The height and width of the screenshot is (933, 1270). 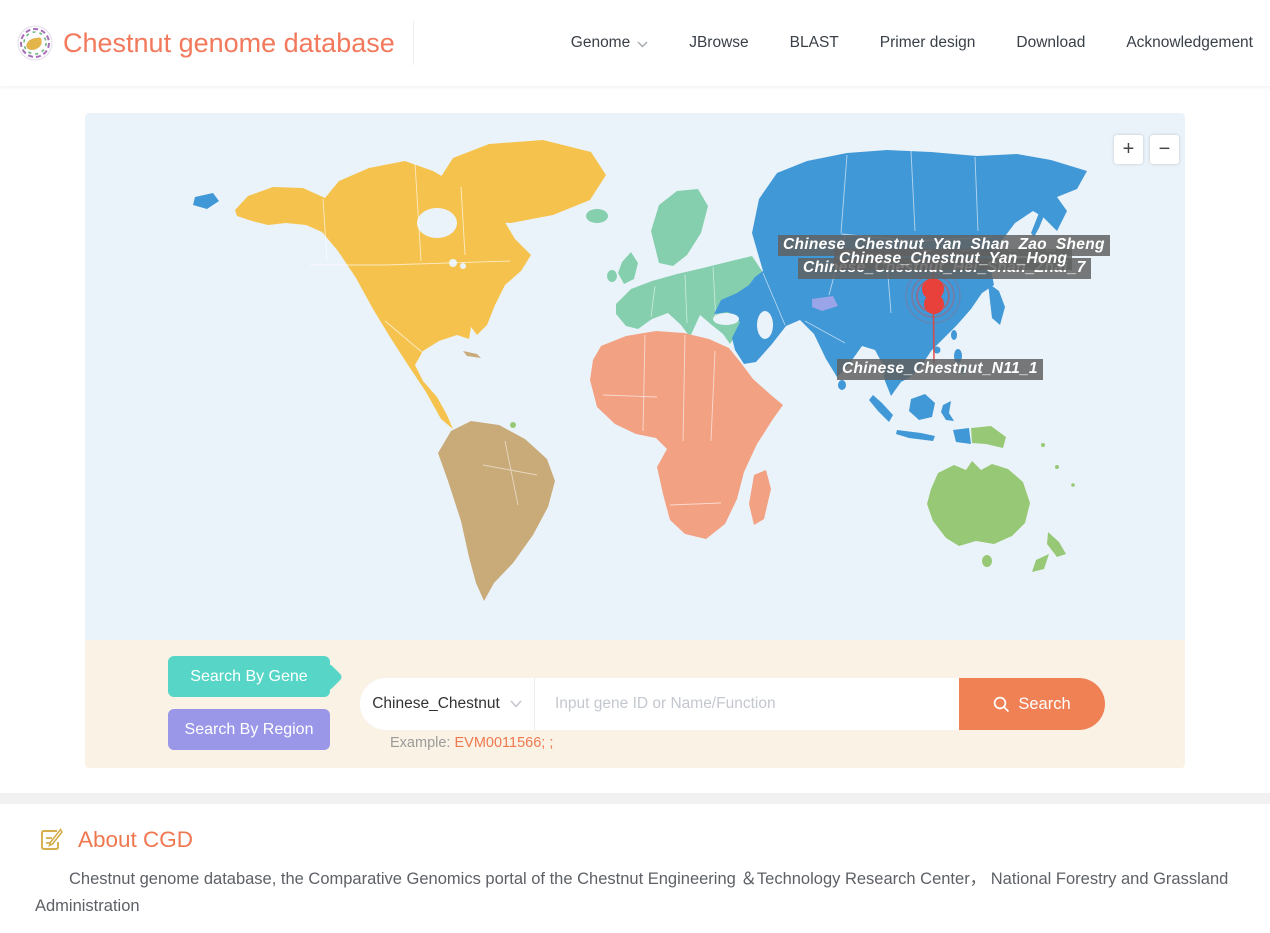 What do you see at coordinates (249, 729) in the screenshot?
I see `search-by-region-tab: Search By Region` at bounding box center [249, 729].